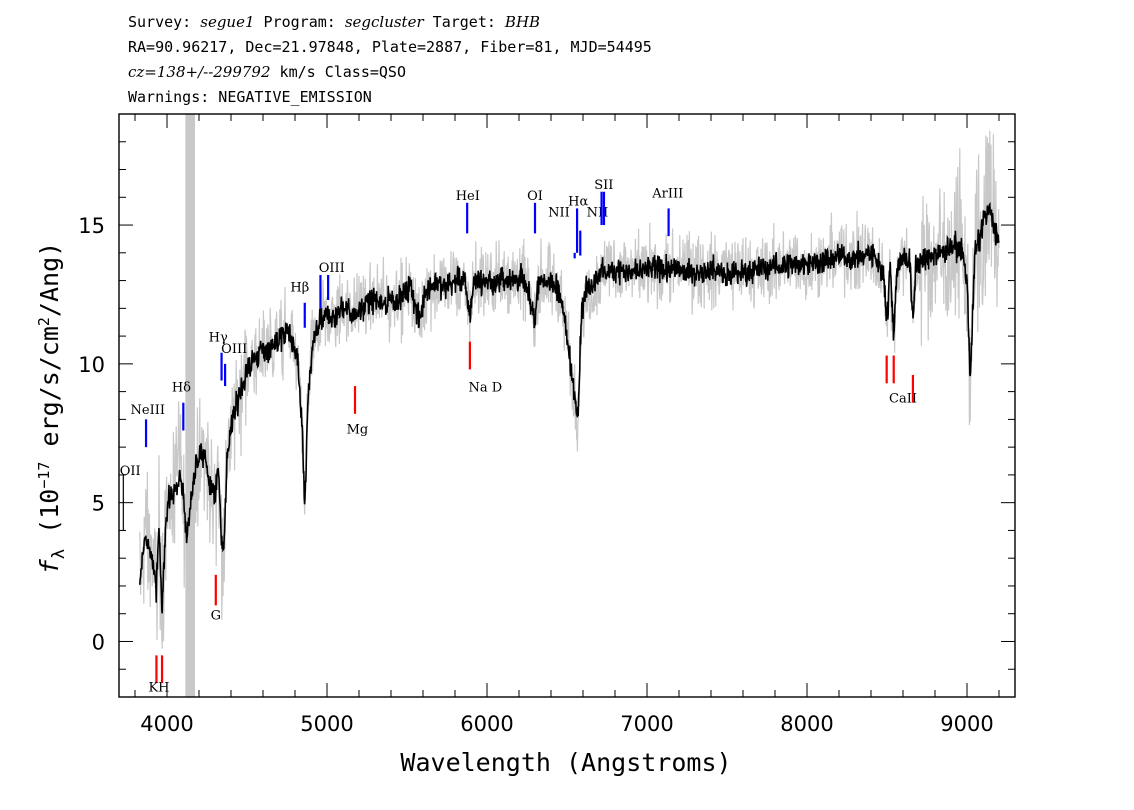  What do you see at coordinates (299, 22) in the screenshot?
I see `program-label: Program:` at bounding box center [299, 22].